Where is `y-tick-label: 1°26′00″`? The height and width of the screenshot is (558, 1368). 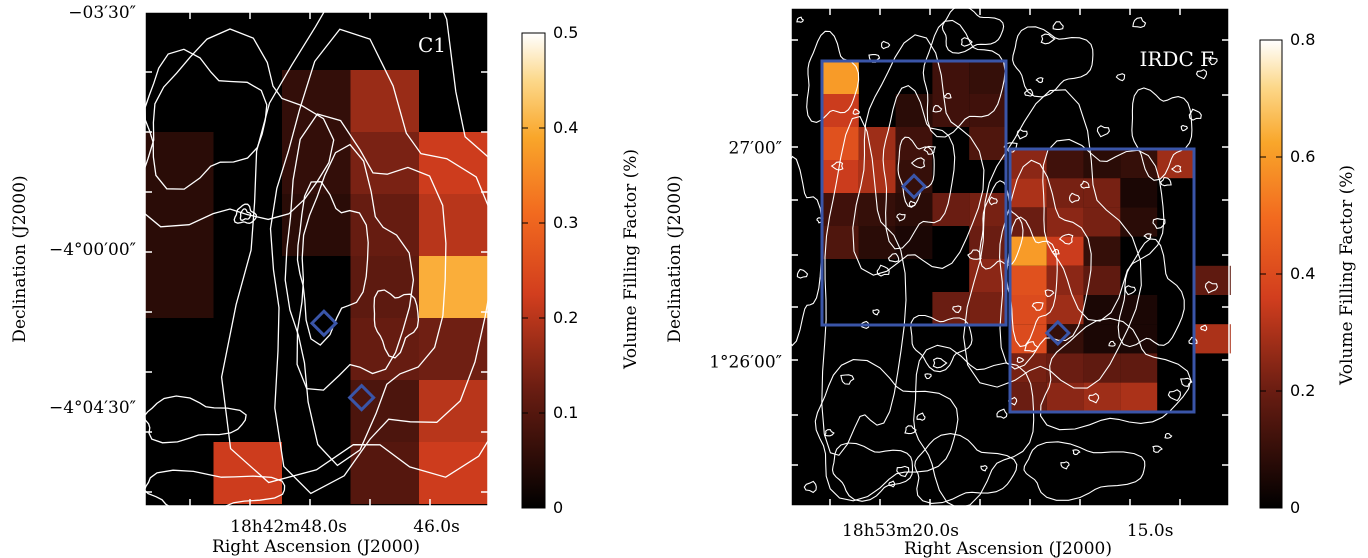 y-tick-label: 1°26′00″ is located at coordinates (745, 363).